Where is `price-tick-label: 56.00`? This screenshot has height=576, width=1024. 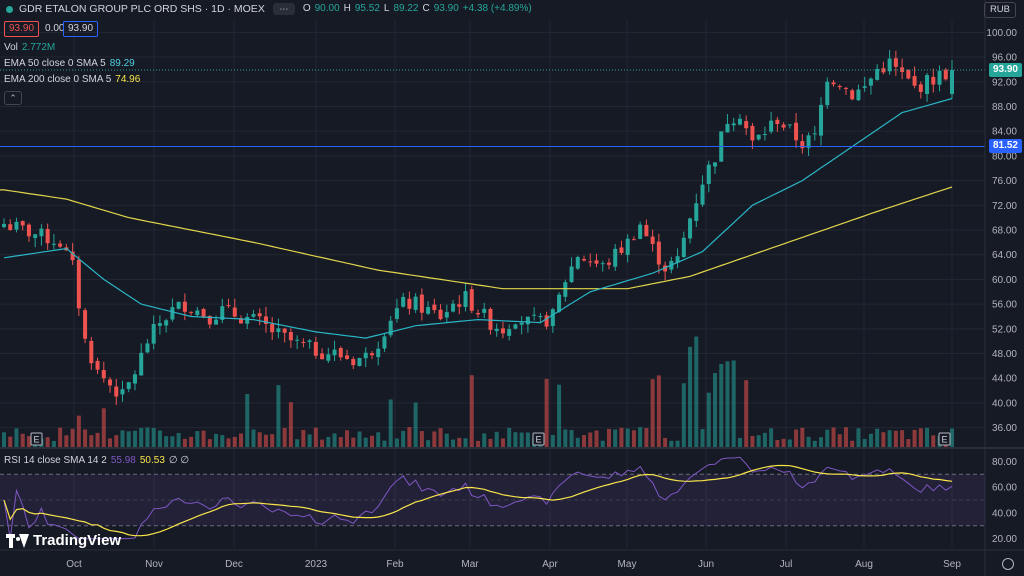 price-tick-label: 56.00 is located at coordinates (1004, 305).